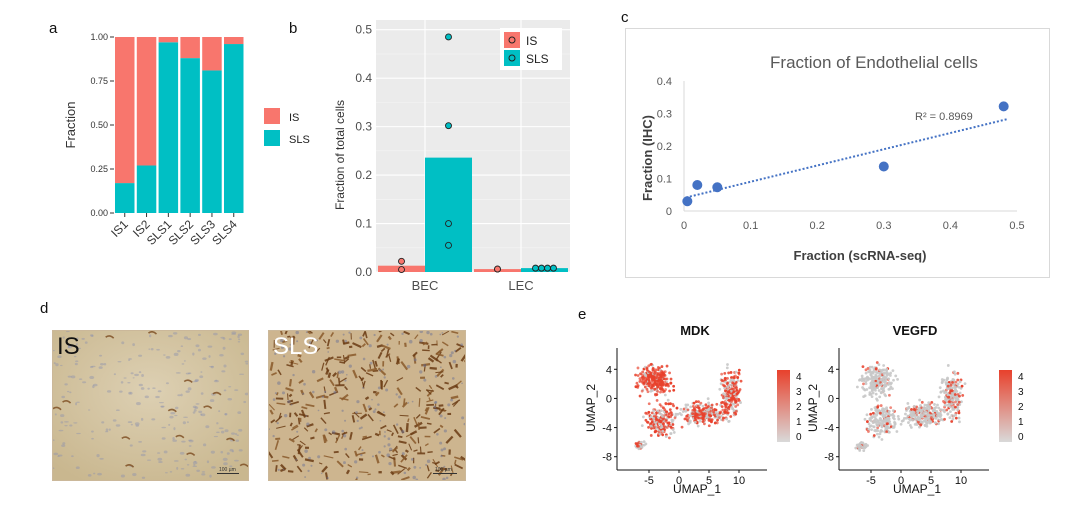  I want to click on colorbar-tick-label: 3, so click(799, 392).